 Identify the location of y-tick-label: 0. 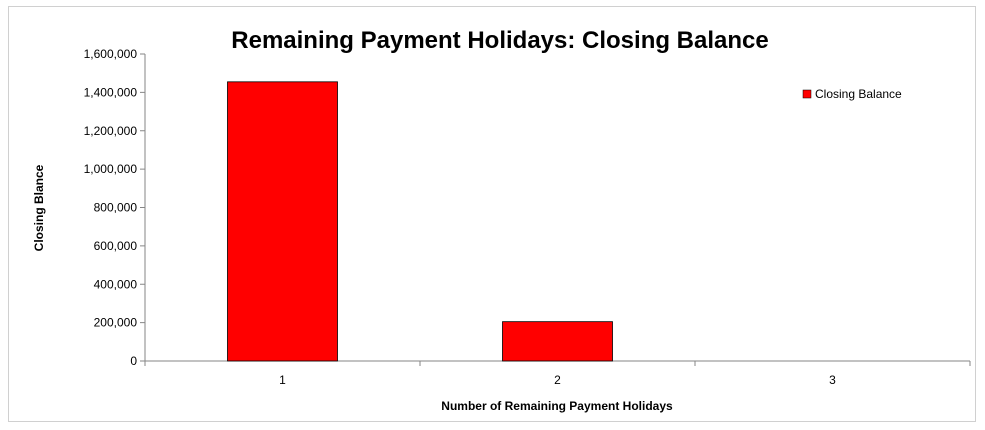
(133, 361).